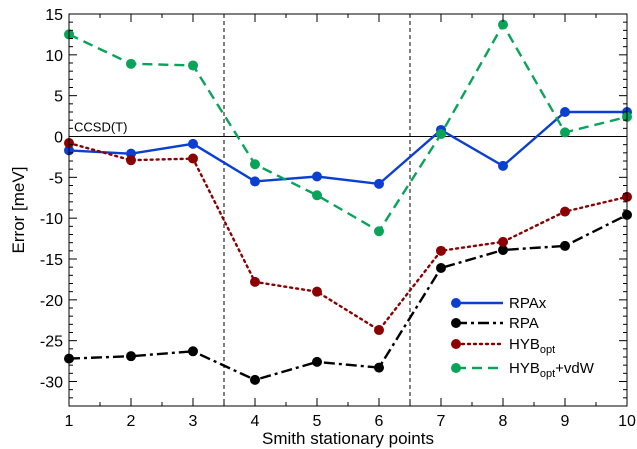 The image size is (637, 449). Describe the element at coordinates (528, 303) in the screenshot. I see `legend-label: RPAx` at that location.